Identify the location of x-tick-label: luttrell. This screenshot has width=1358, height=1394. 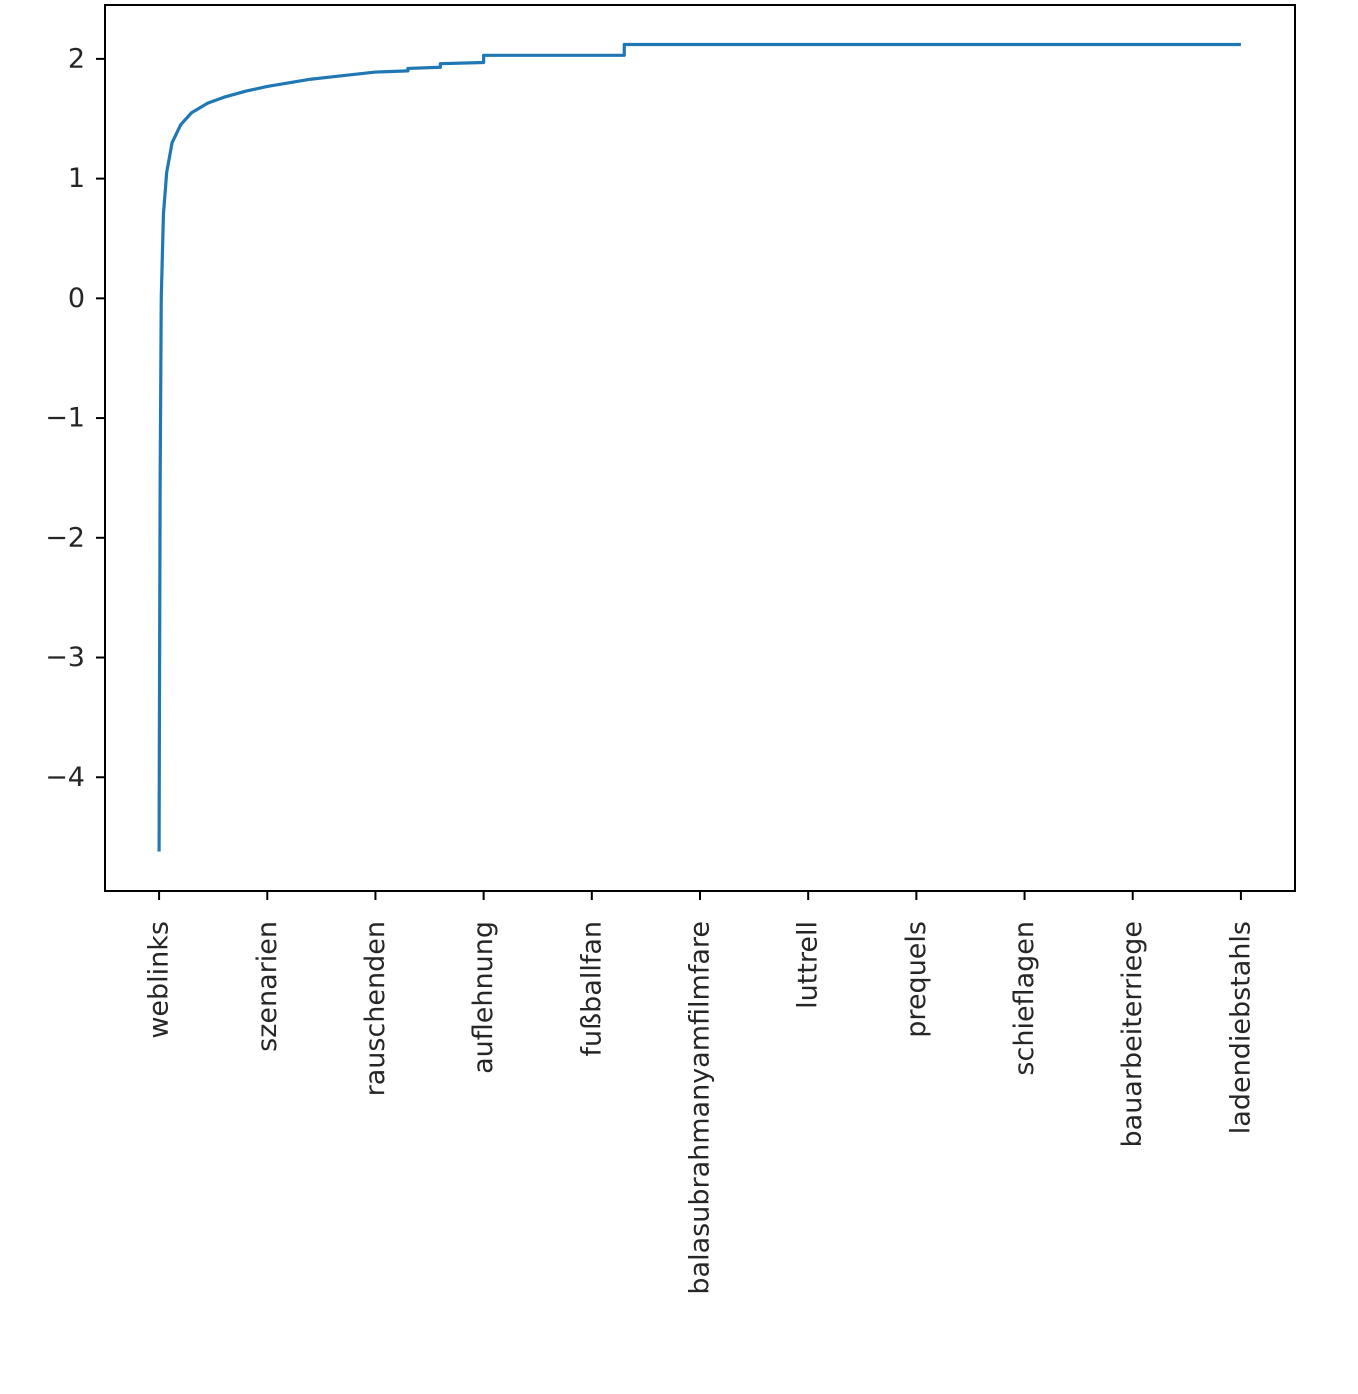
(808, 965).